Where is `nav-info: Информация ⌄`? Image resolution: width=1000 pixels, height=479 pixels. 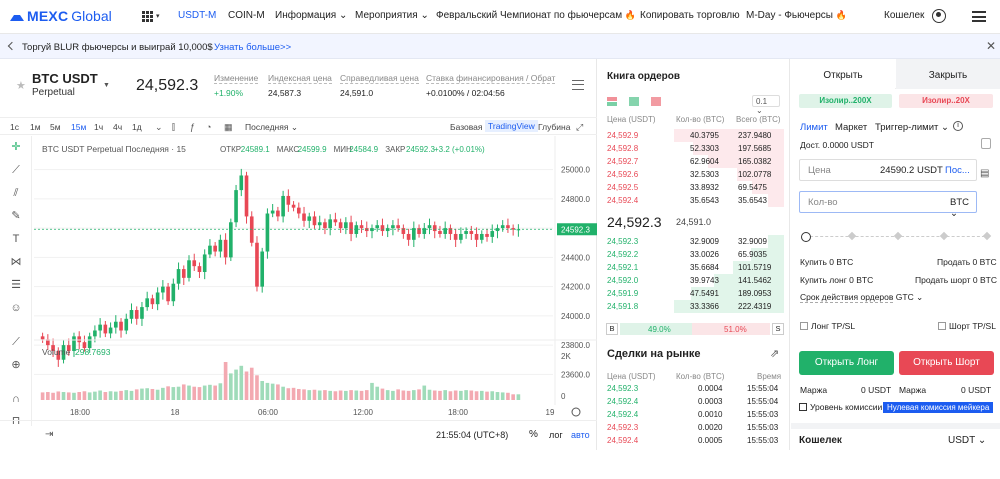
nav-info: Информация ⌄ is located at coordinates (311, 15).